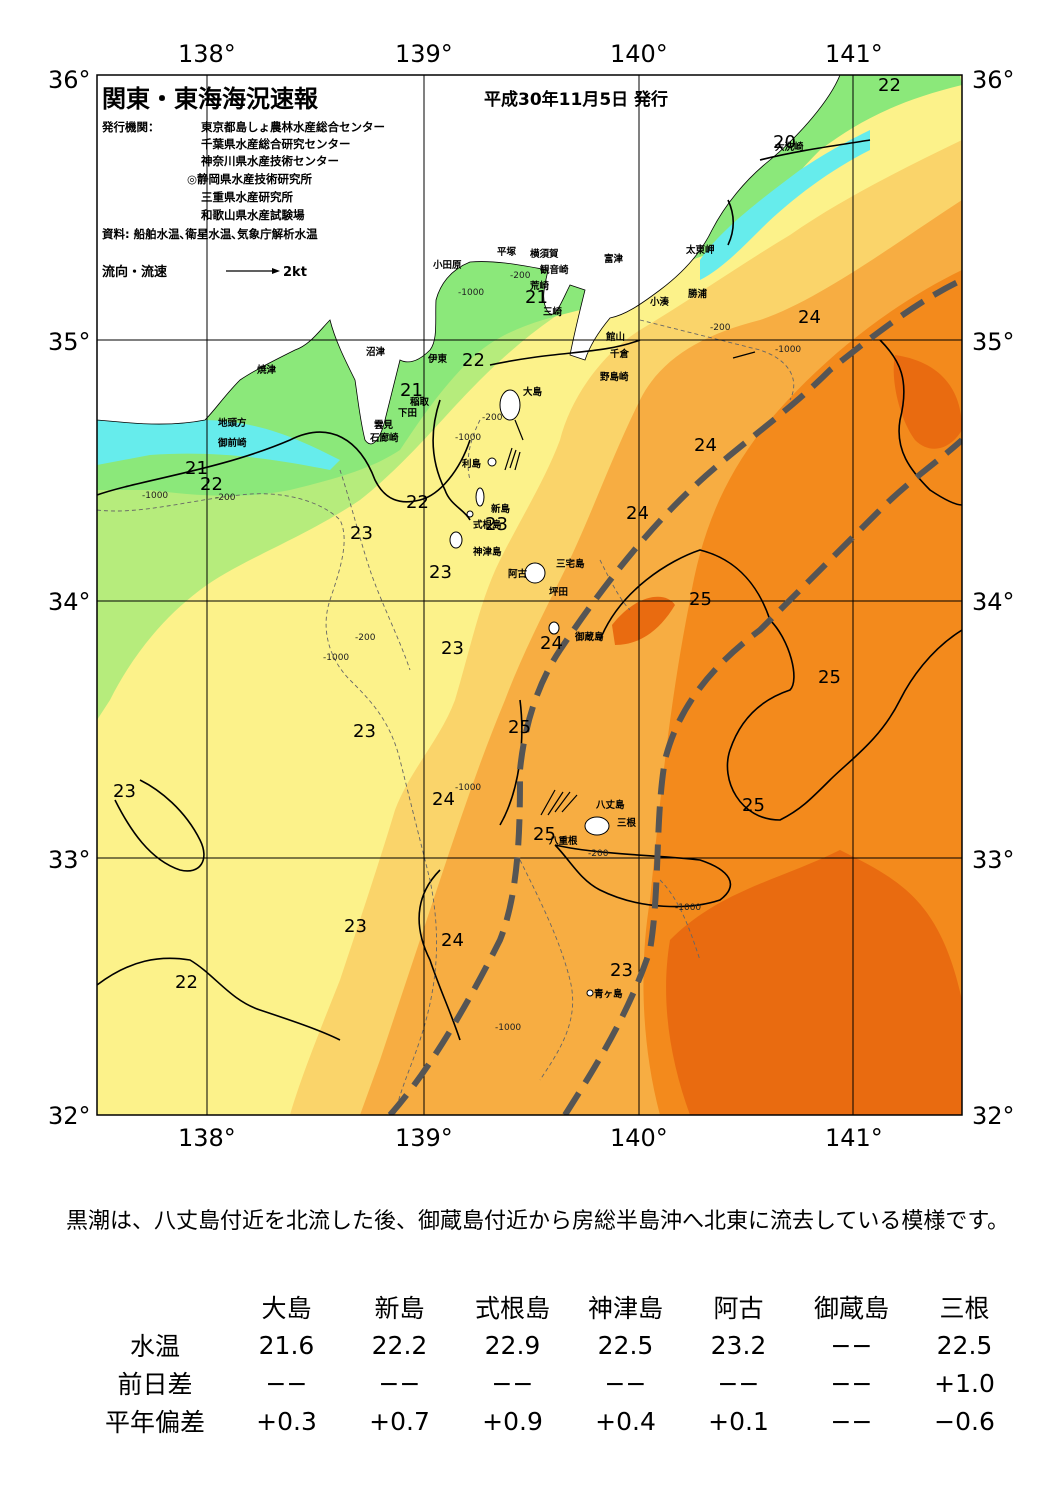 This screenshot has width=1064, height=1503. What do you see at coordinates (785, 205) in the screenshot?
I see `sst-zone-cyan` at bounding box center [785, 205].